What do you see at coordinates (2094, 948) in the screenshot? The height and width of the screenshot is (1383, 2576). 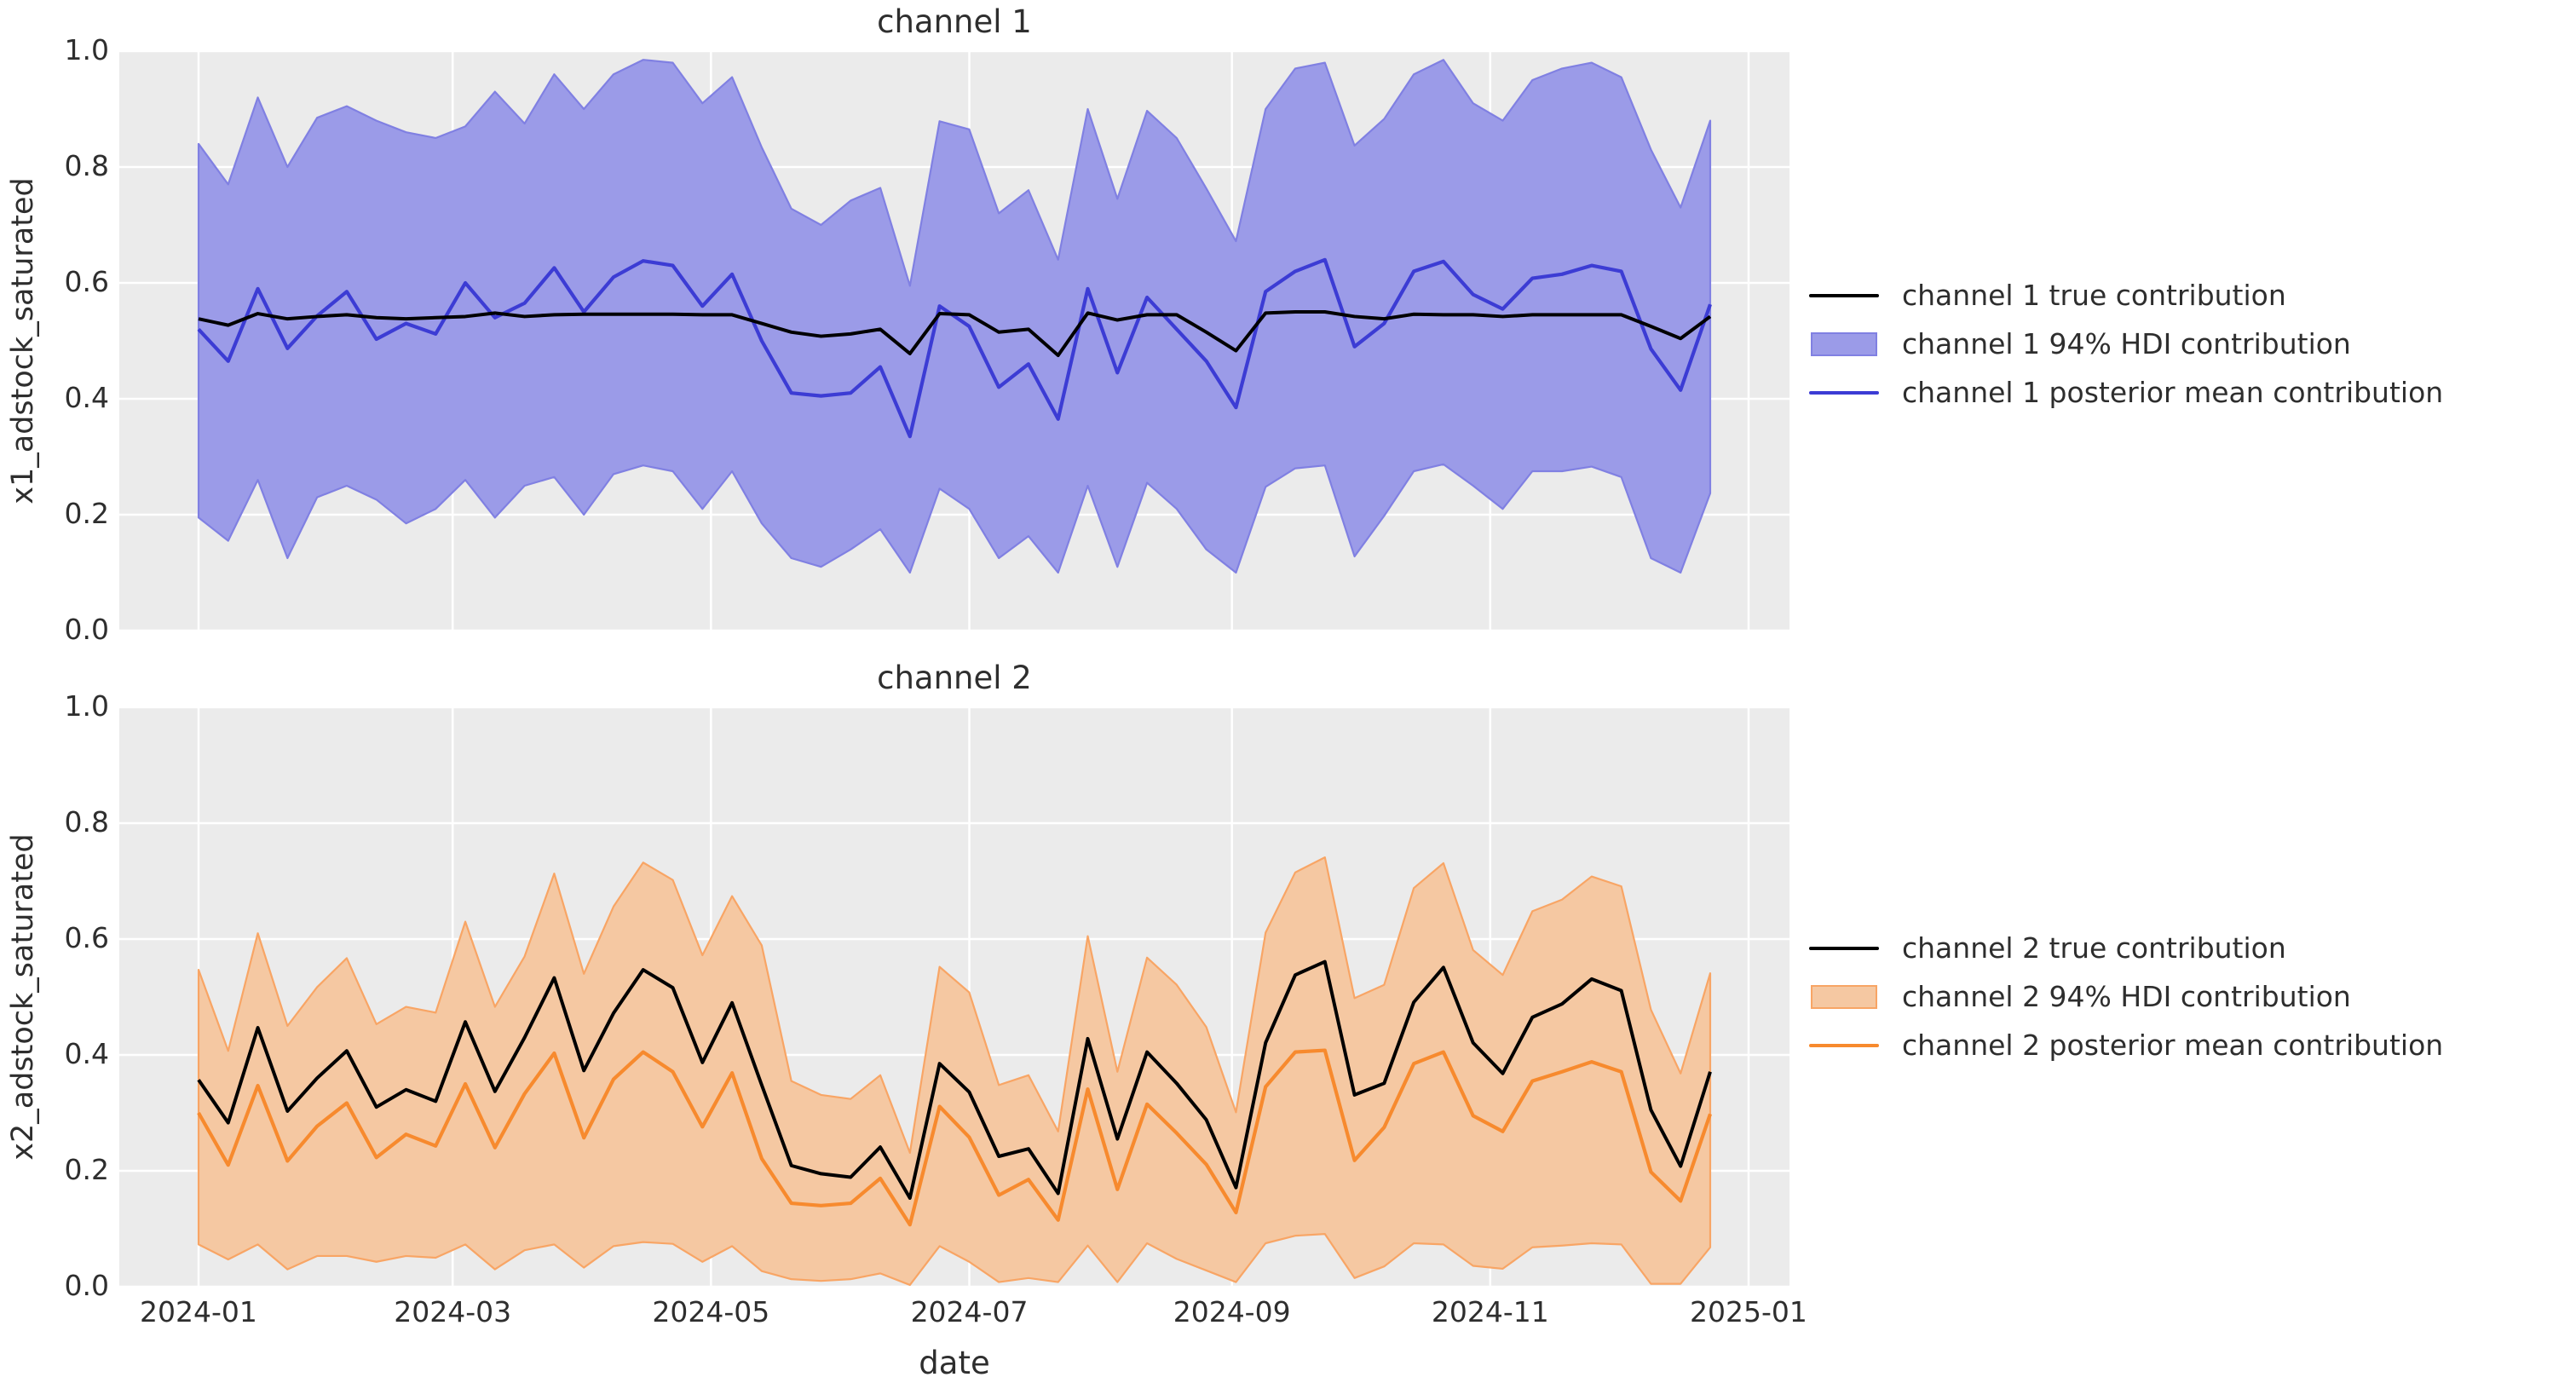 I see `legend-label: channel 2 true contribution` at bounding box center [2094, 948].